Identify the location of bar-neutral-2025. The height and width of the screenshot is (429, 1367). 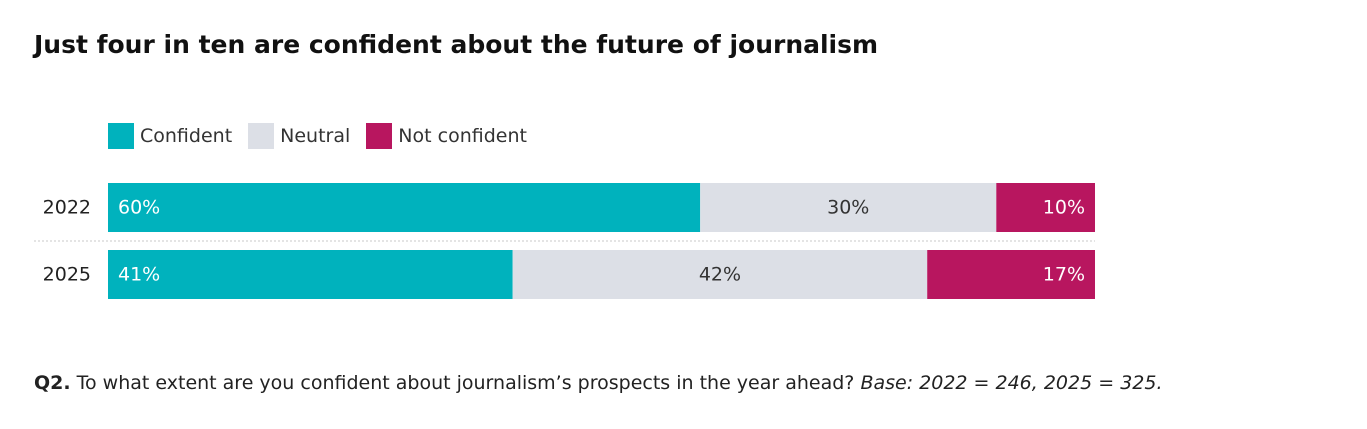
(720, 274).